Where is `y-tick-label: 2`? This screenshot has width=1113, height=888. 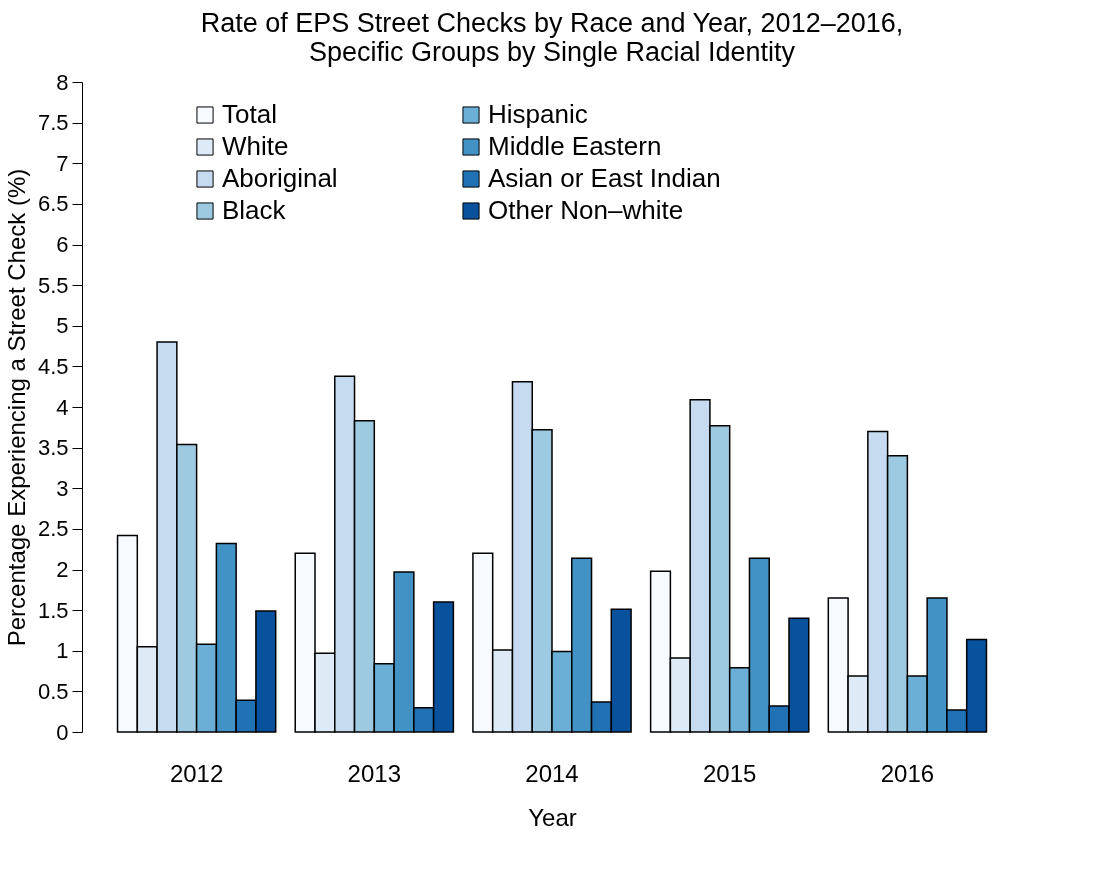 y-tick-label: 2 is located at coordinates (62, 569).